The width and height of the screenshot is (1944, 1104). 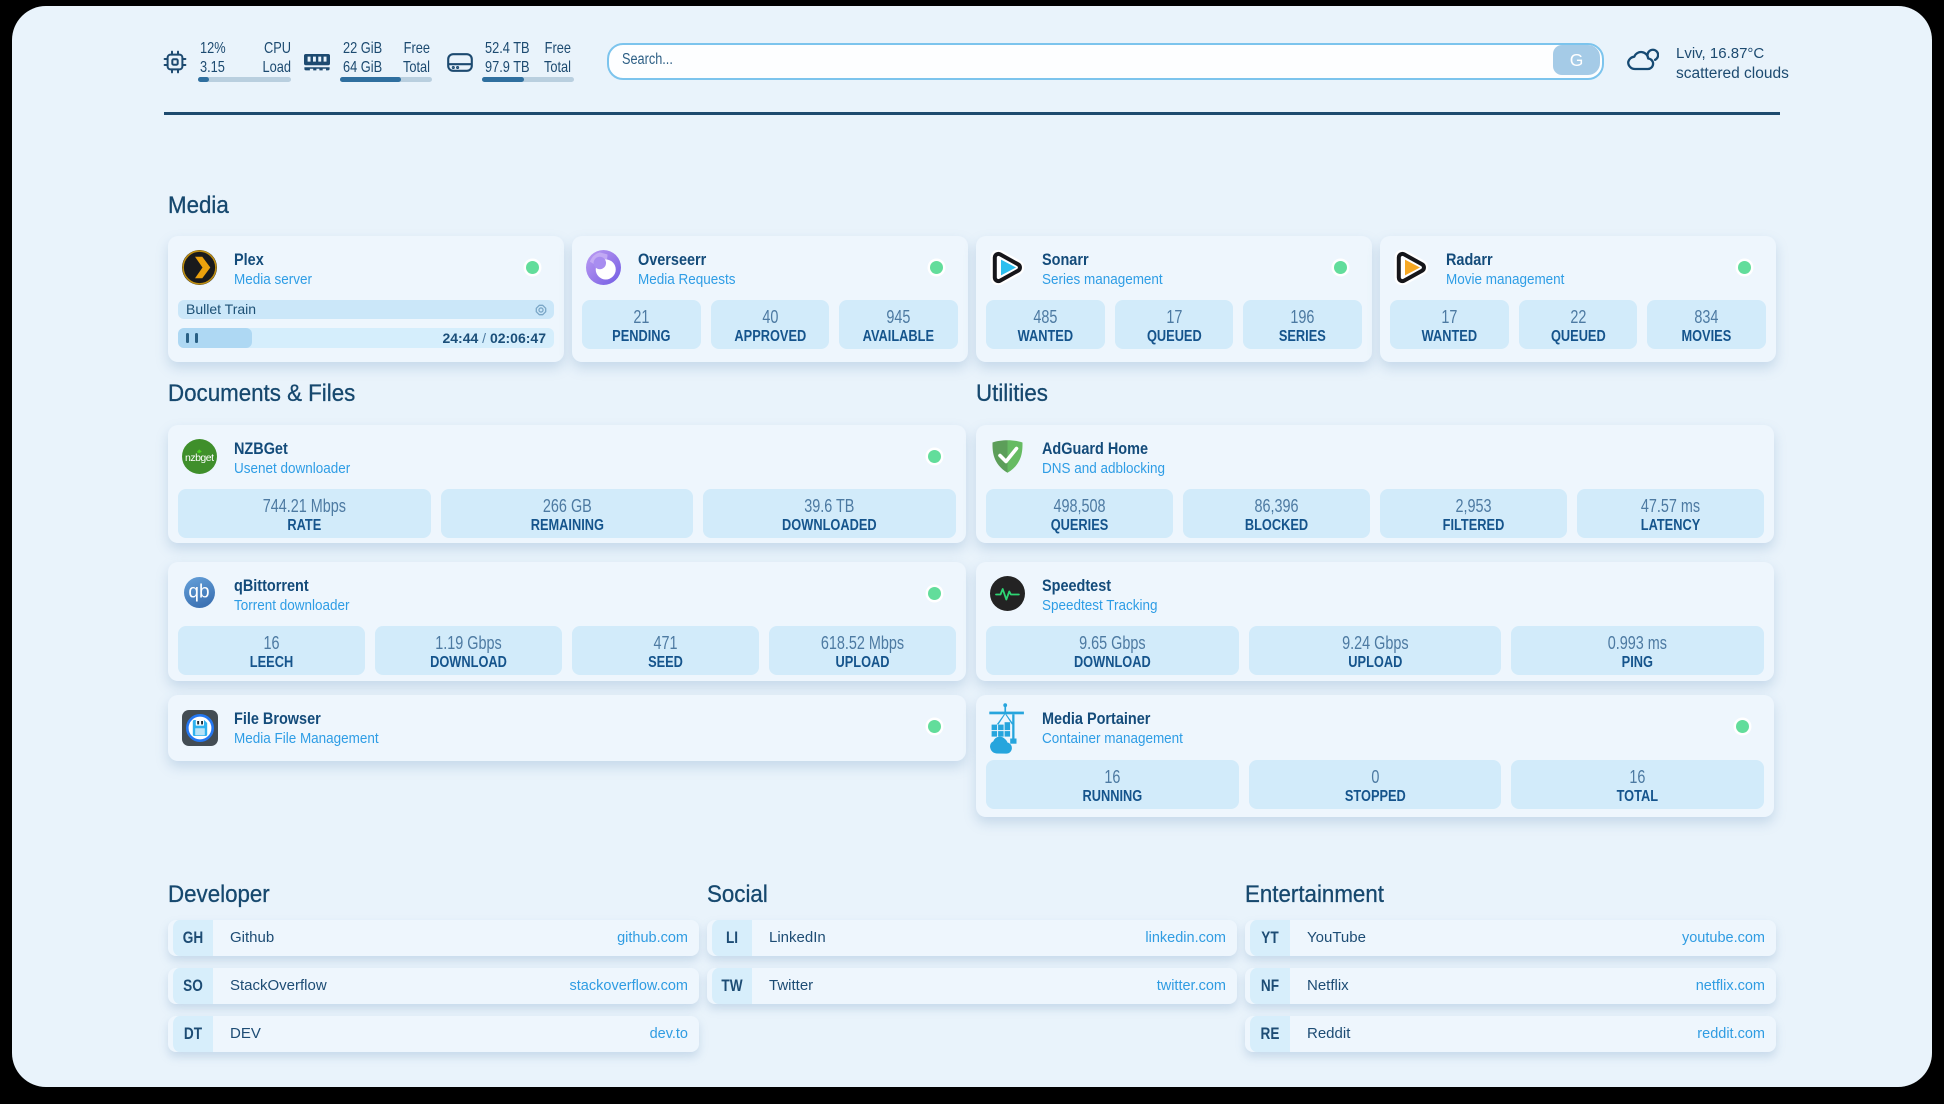 What do you see at coordinates (199, 458) in the screenshot?
I see `svg-text: nzbget` at bounding box center [199, 458].